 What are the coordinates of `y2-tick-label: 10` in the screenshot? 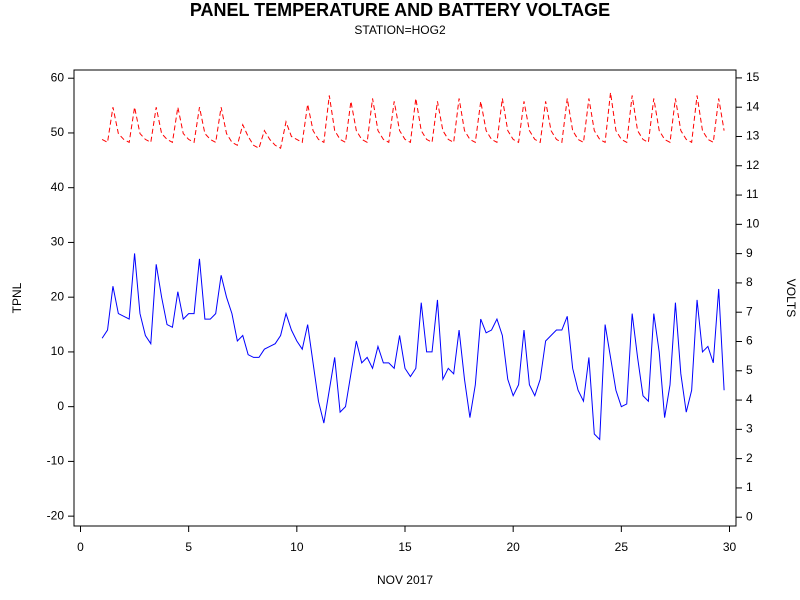 It's located at (753, 224).